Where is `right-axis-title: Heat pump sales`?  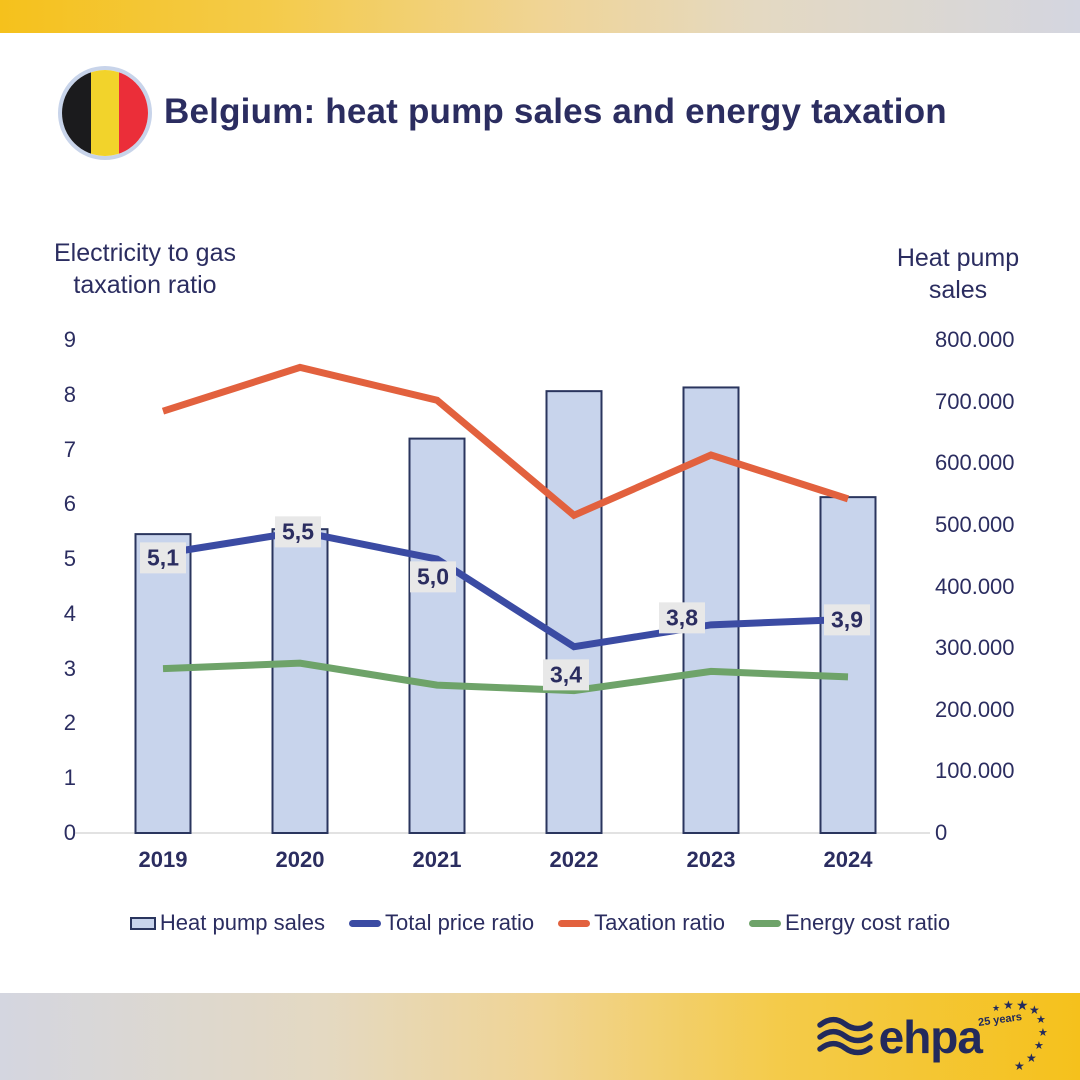 right-axis-title: Heat pump sales is located at coordinates (958, 274).